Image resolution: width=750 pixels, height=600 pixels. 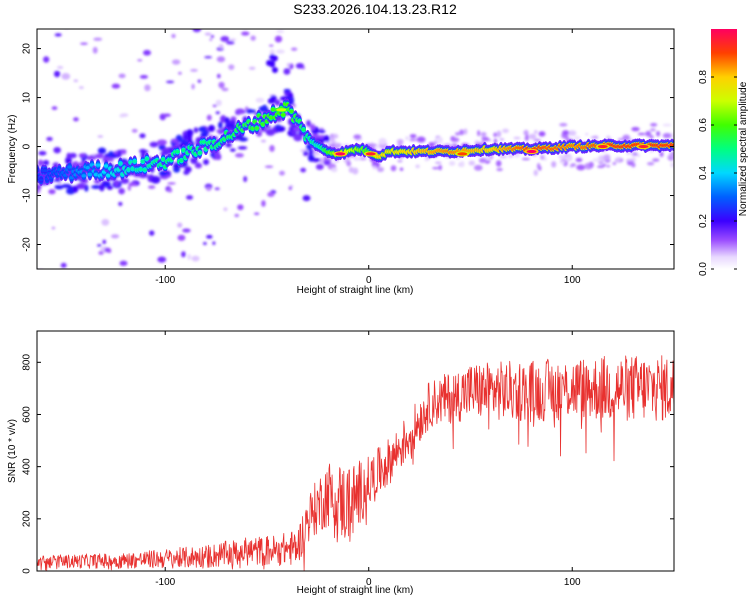 I want to click on snr-y-tick-label: 400, so click(x=27, y=466).